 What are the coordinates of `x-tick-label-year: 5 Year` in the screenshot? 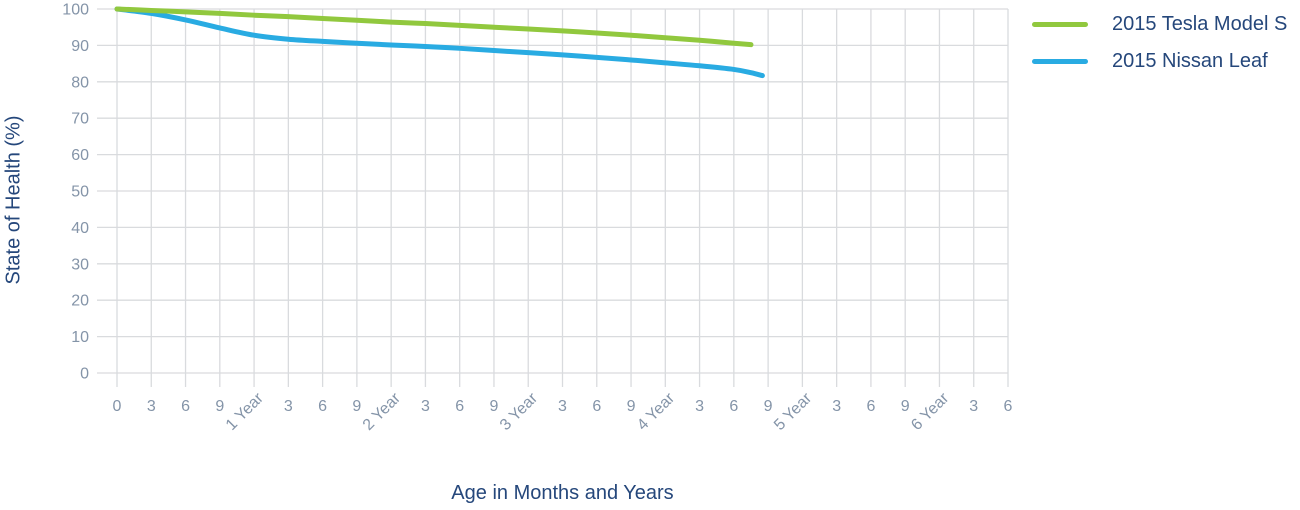 It's located at (793, 411).